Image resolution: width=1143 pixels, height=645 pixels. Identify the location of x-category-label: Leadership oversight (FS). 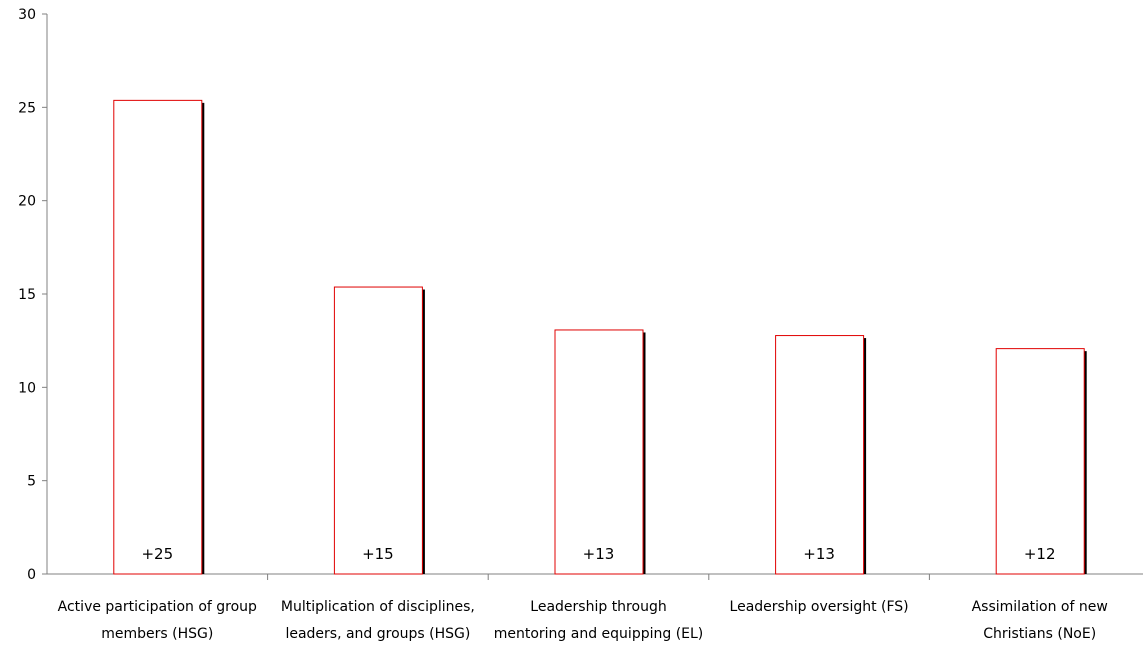
(819, 607).